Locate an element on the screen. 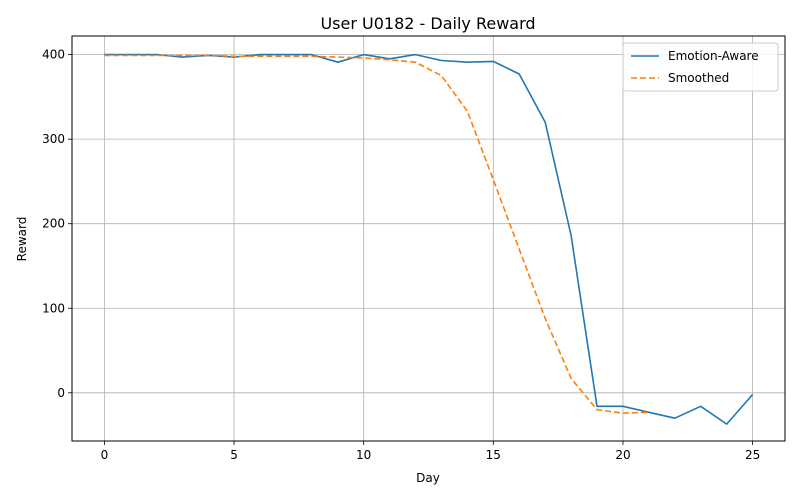 The height and width of the screenshot is (500, 800). x-tick-label: 0 is located at coordinates (105, 455).